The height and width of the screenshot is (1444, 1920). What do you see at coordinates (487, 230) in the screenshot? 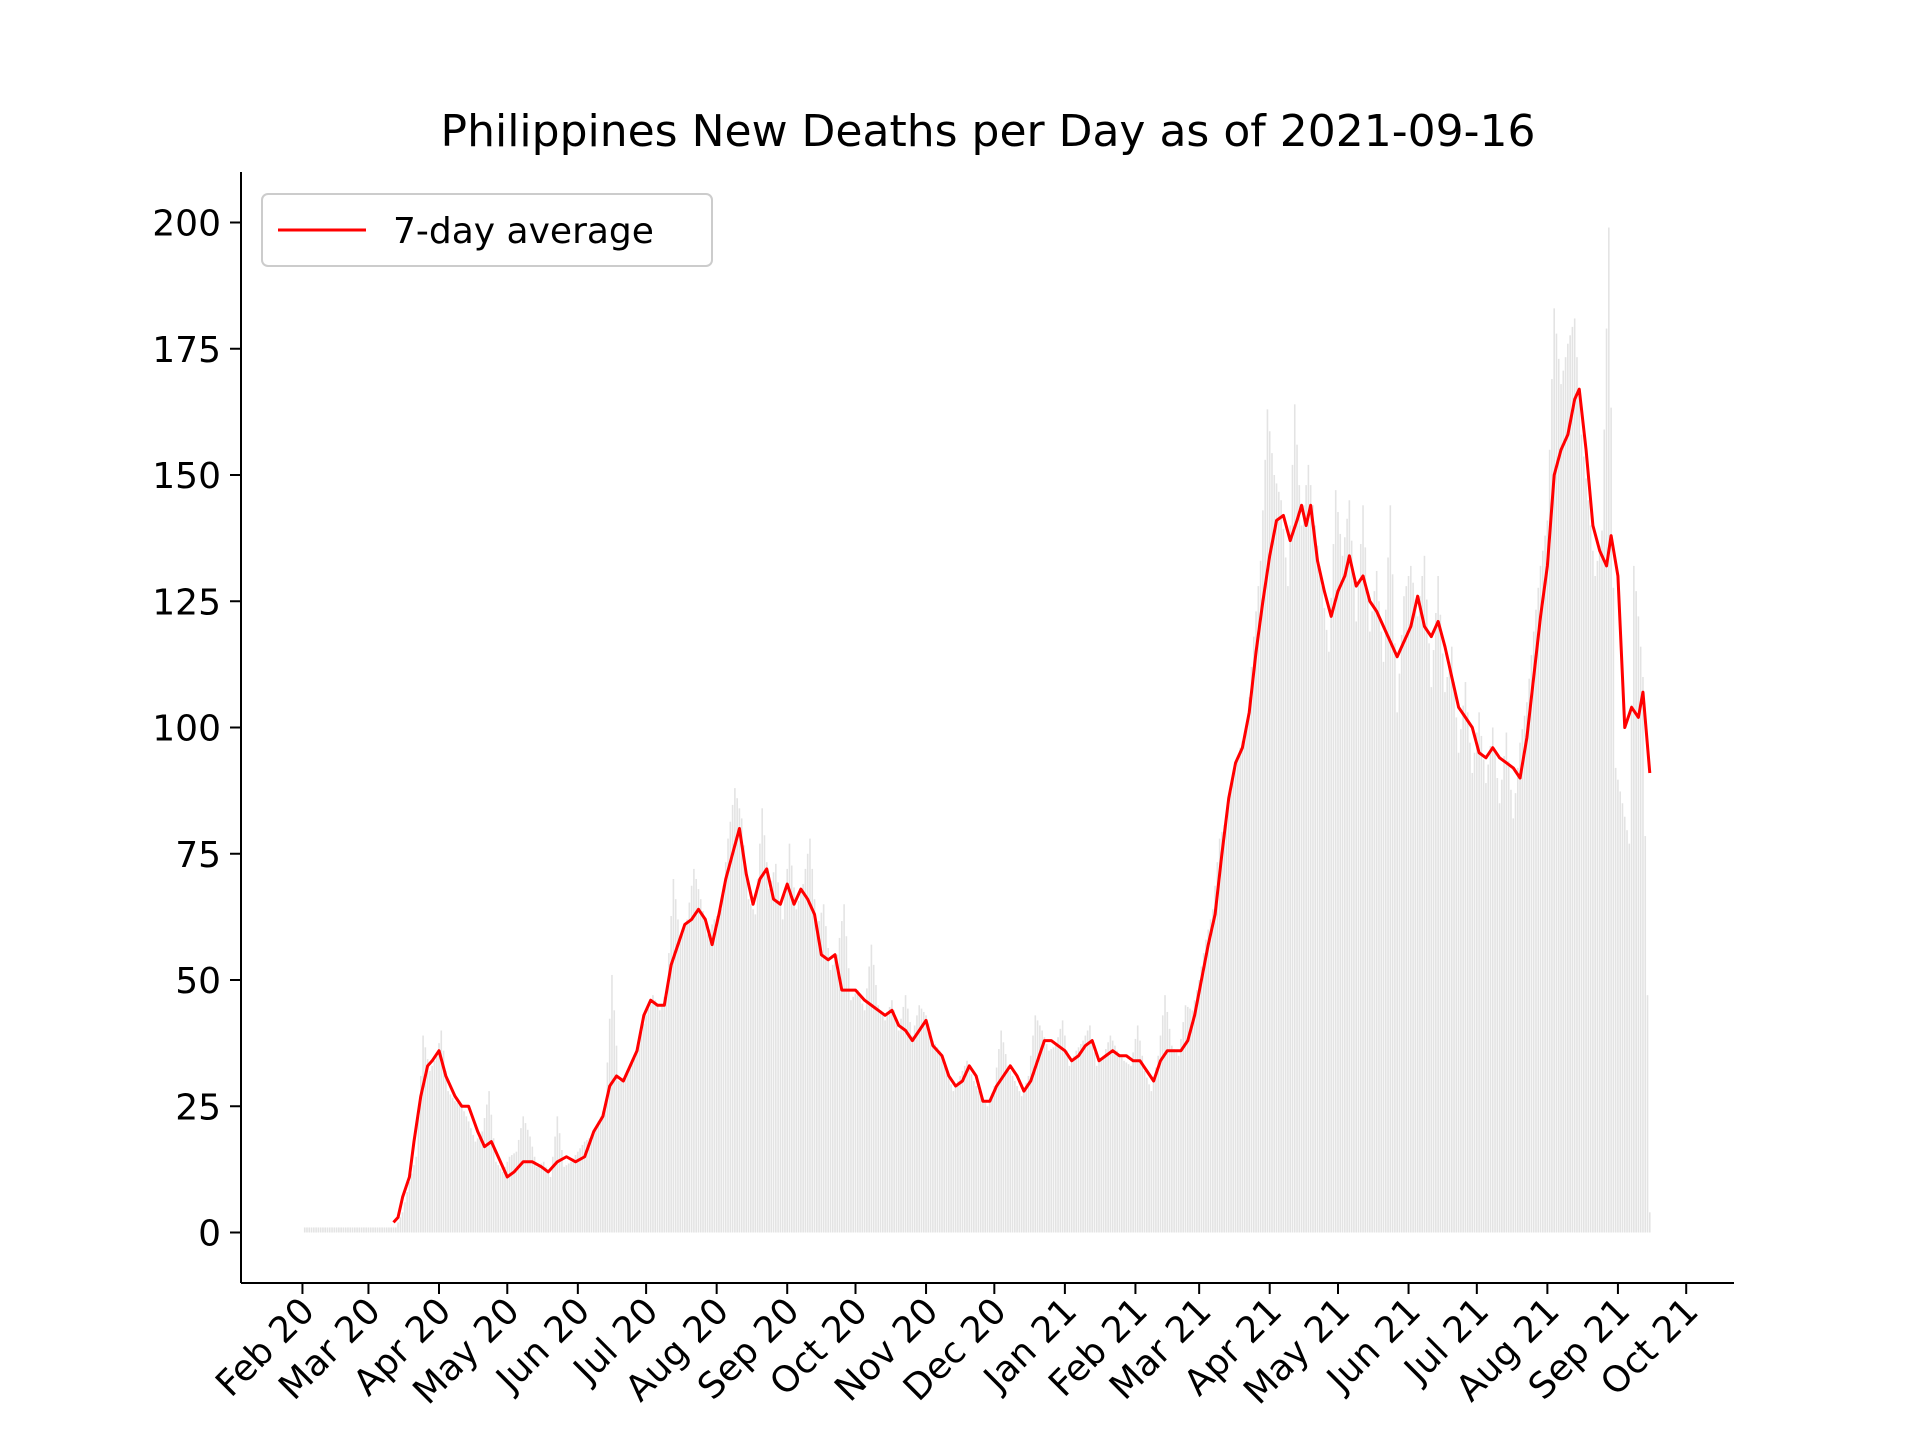
I see `legend-box` at bounding box center [487, 230].